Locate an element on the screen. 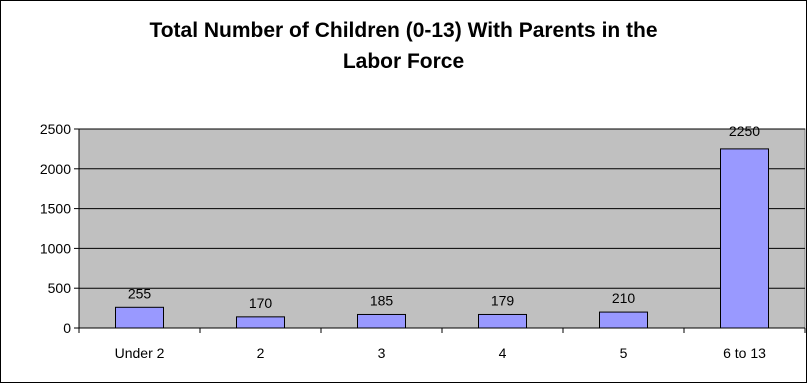  x-tick-label: 4 is located at coordinates (503, 353).